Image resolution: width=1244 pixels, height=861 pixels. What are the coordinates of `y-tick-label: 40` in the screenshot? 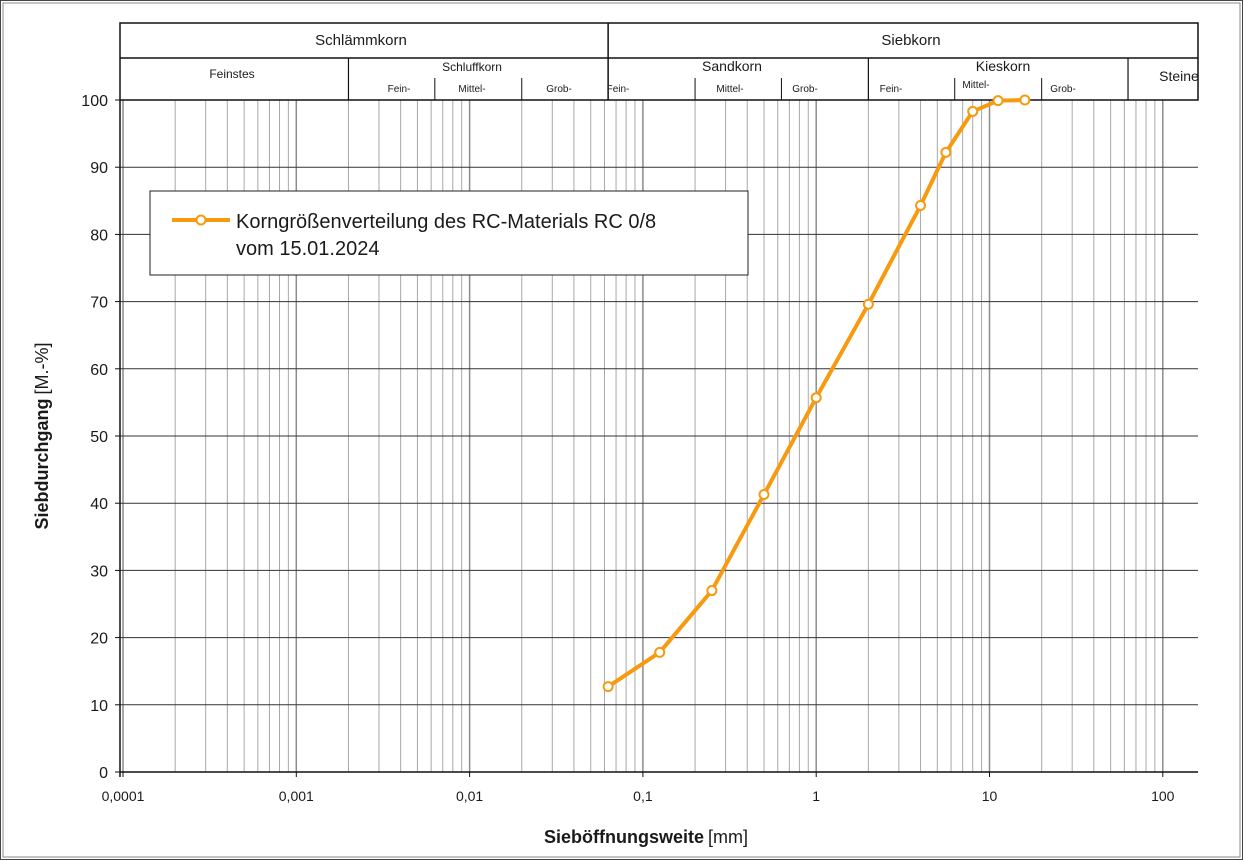 It's located at (99, 504).